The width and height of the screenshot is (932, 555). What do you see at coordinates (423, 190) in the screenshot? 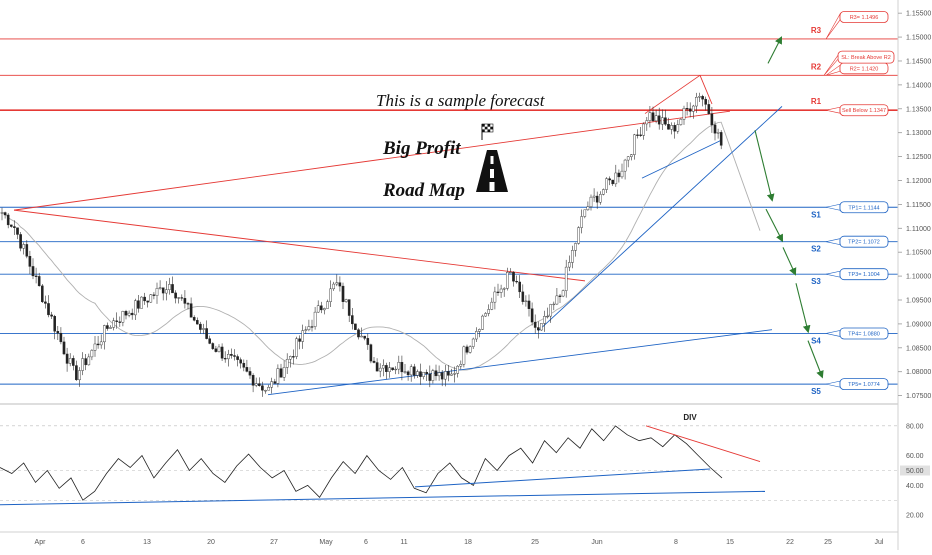
I see `brand-line-2: Road Map` at bounding box center [423, 190].